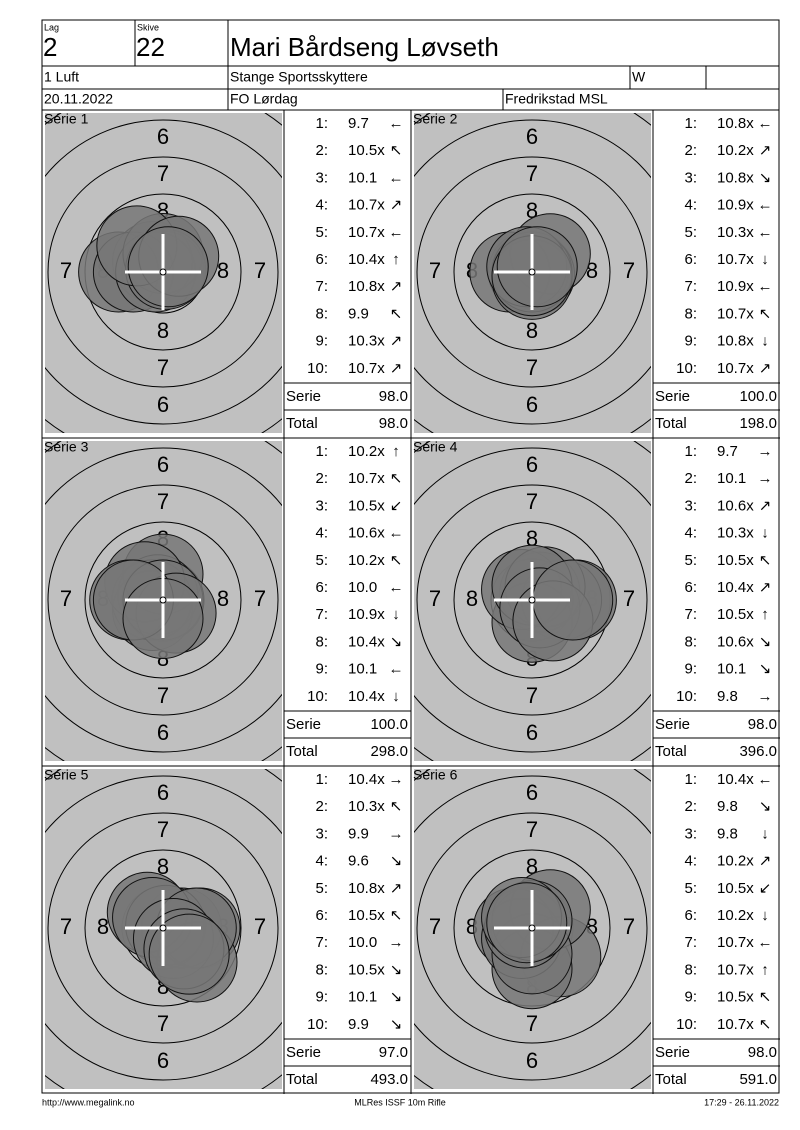 Image resolution: width=800 pixels, height=1130 pixels. I want to click on shot-score: 10.0, so click(362, 587).